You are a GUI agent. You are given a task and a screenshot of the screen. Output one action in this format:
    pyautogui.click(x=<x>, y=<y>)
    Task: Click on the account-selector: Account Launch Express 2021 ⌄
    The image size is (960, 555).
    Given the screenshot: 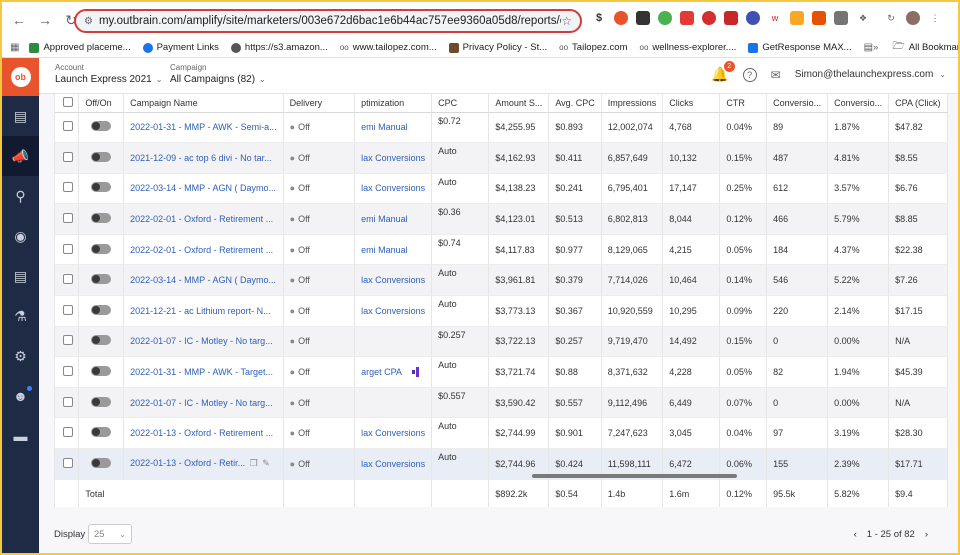 What is the action you would take?
    pyautogui.click(x=108, y=74)
    